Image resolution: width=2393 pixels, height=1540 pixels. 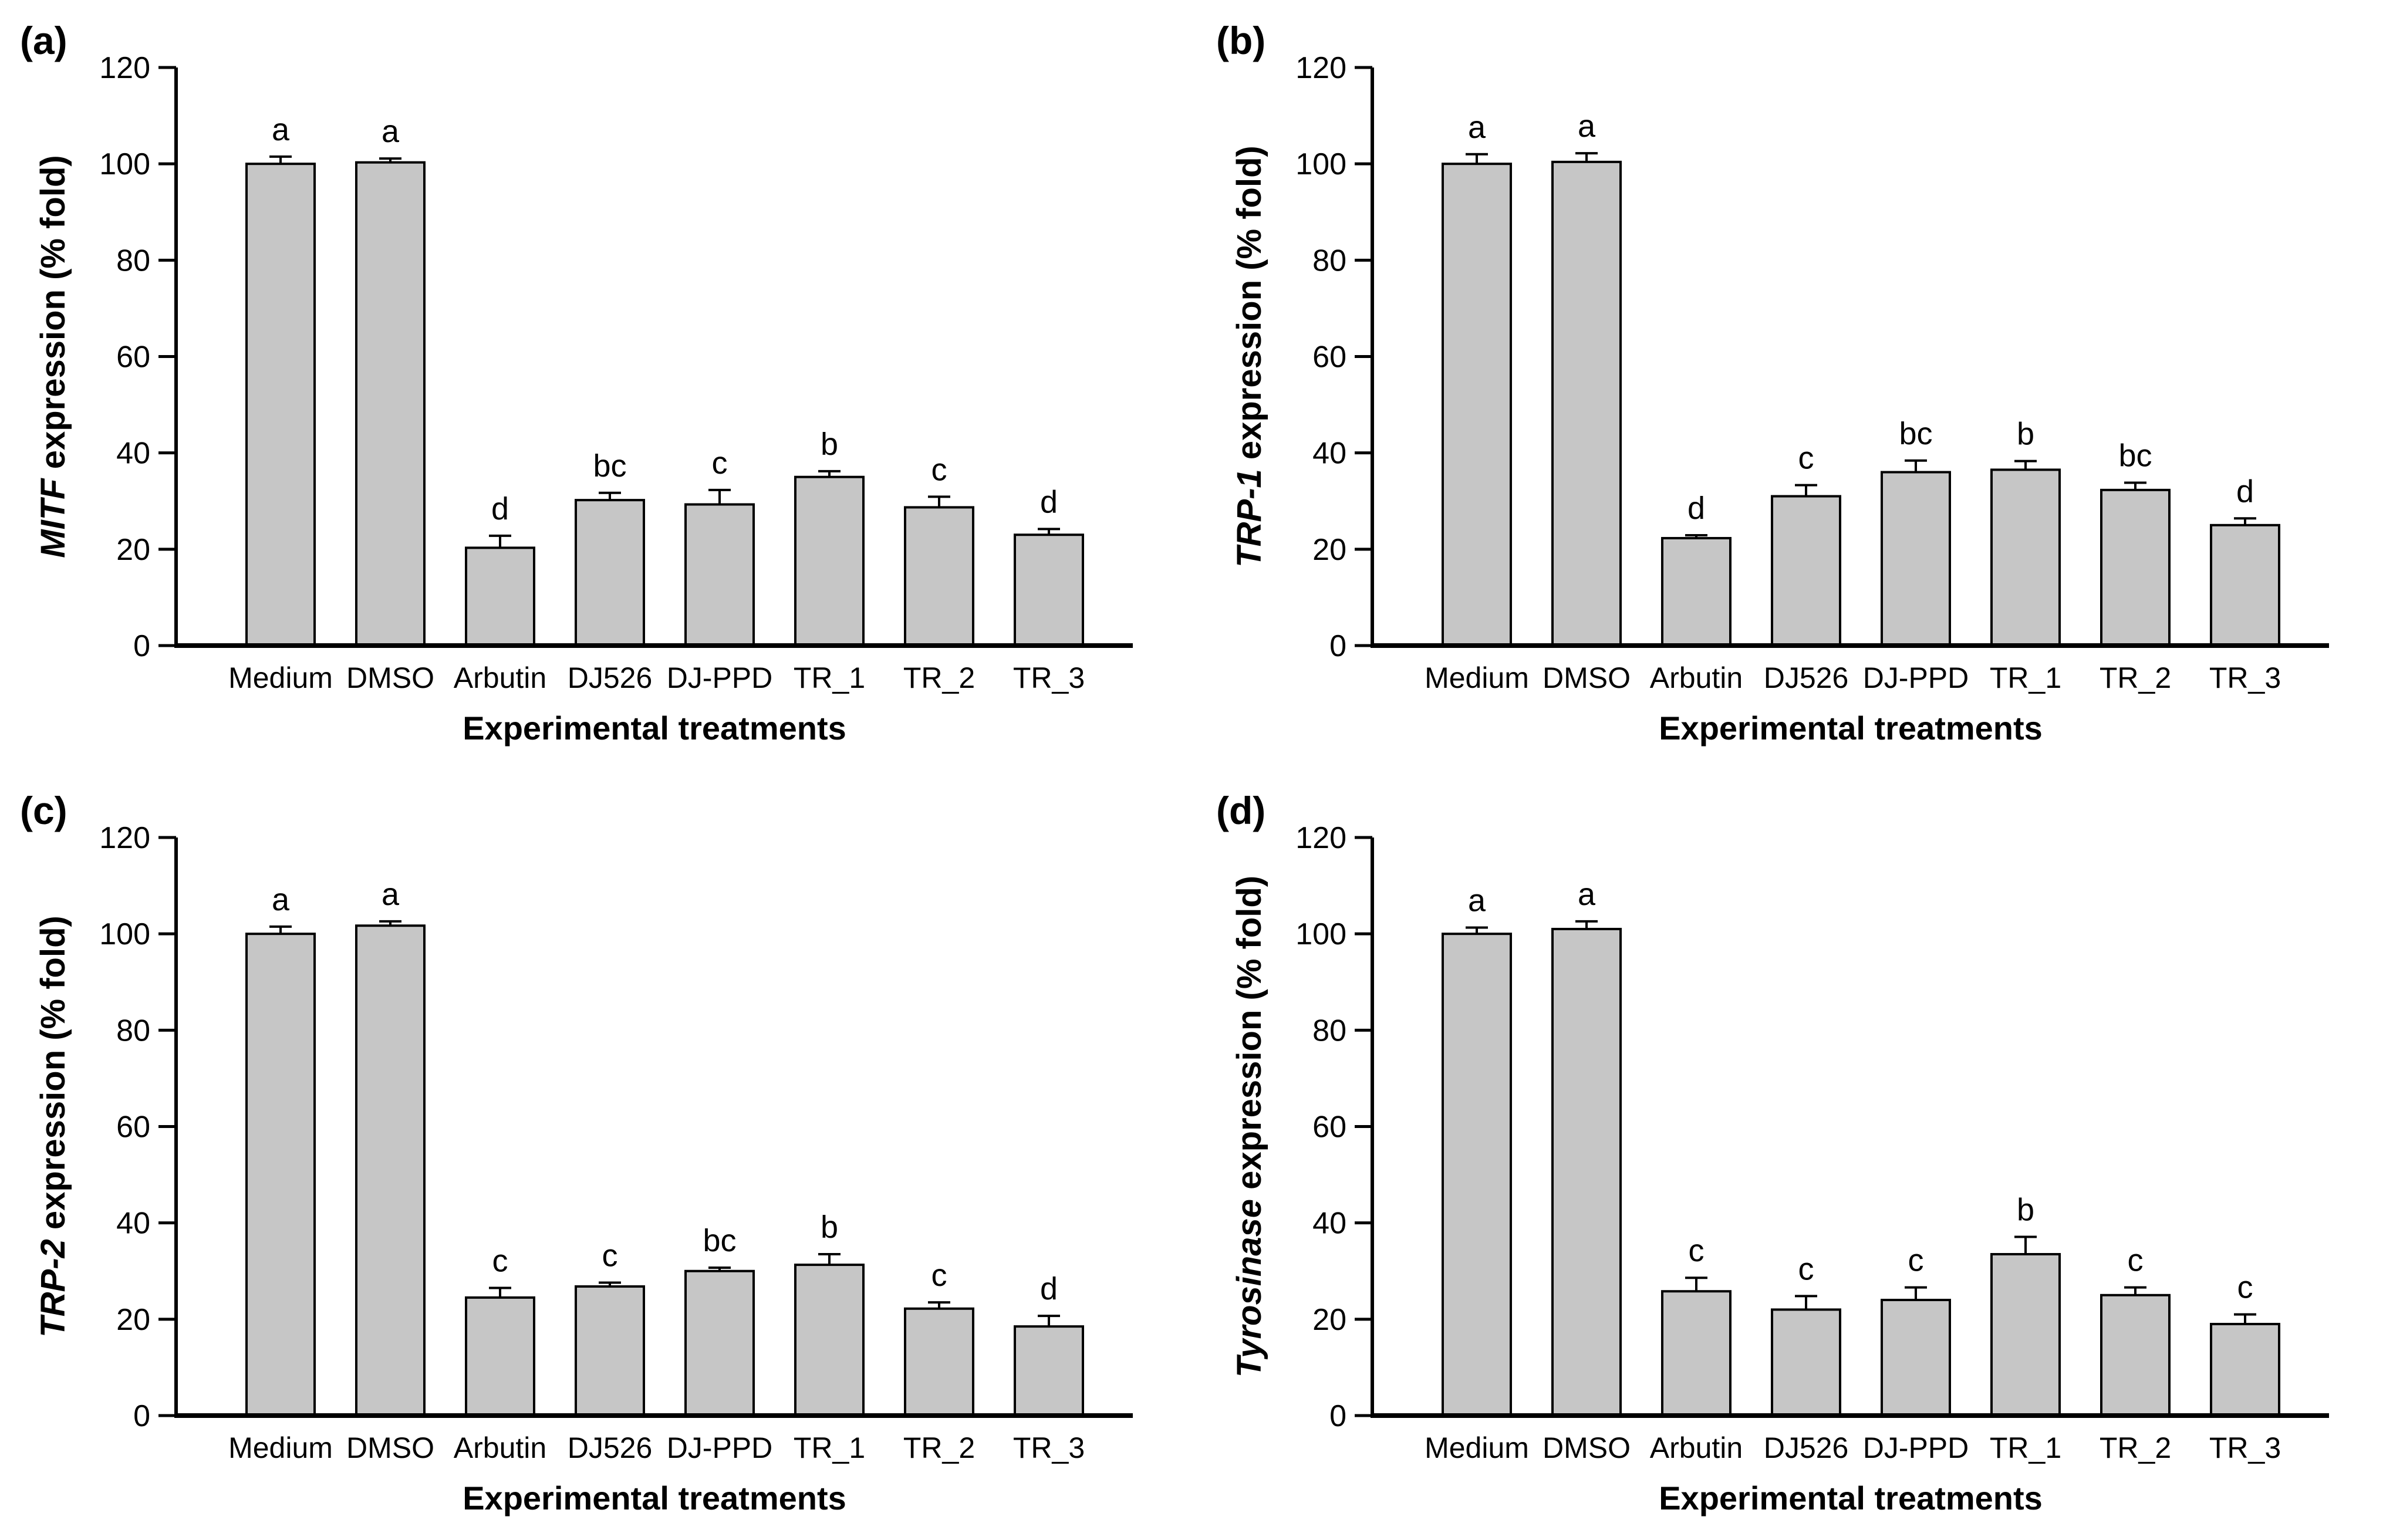 What do you see at coordinates (1851, 1498) in the screenshot?
I see `x-axis-title: Experimental treatments` at bounding box center [1851, 1498].